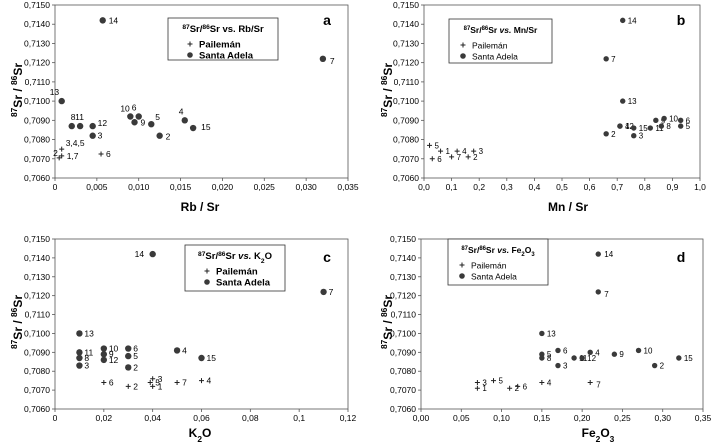 The width and height of the screenshot is (713, 444). I want to click on x-tick-label: 0,0, so click(424, 187).